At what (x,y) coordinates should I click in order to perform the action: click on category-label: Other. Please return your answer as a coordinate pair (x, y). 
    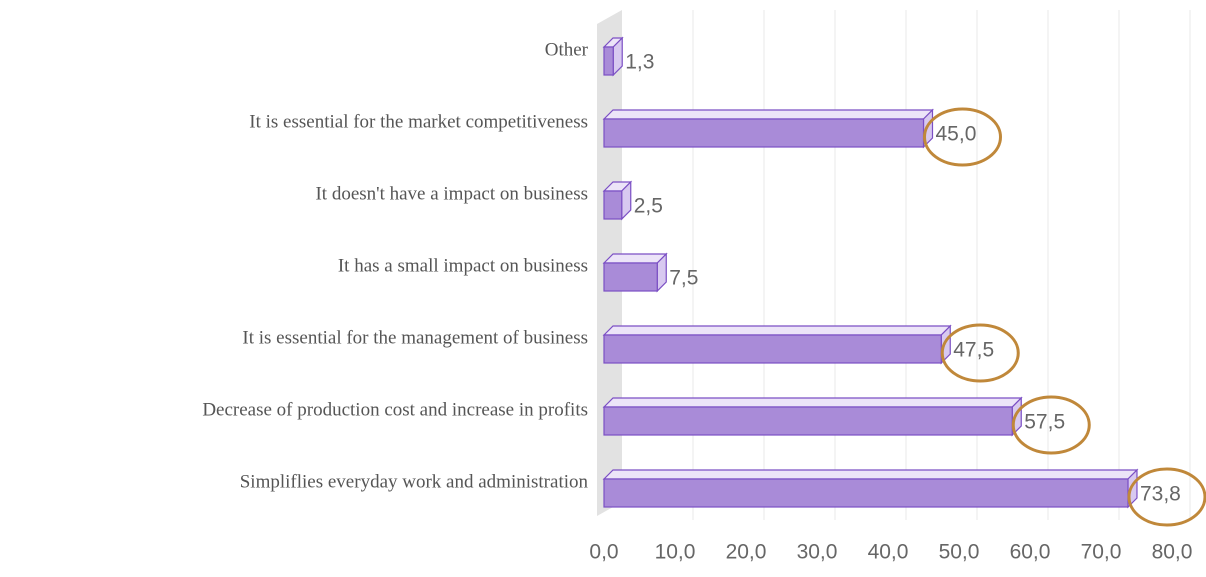
    Looking at the image, I should click on (567, 49).